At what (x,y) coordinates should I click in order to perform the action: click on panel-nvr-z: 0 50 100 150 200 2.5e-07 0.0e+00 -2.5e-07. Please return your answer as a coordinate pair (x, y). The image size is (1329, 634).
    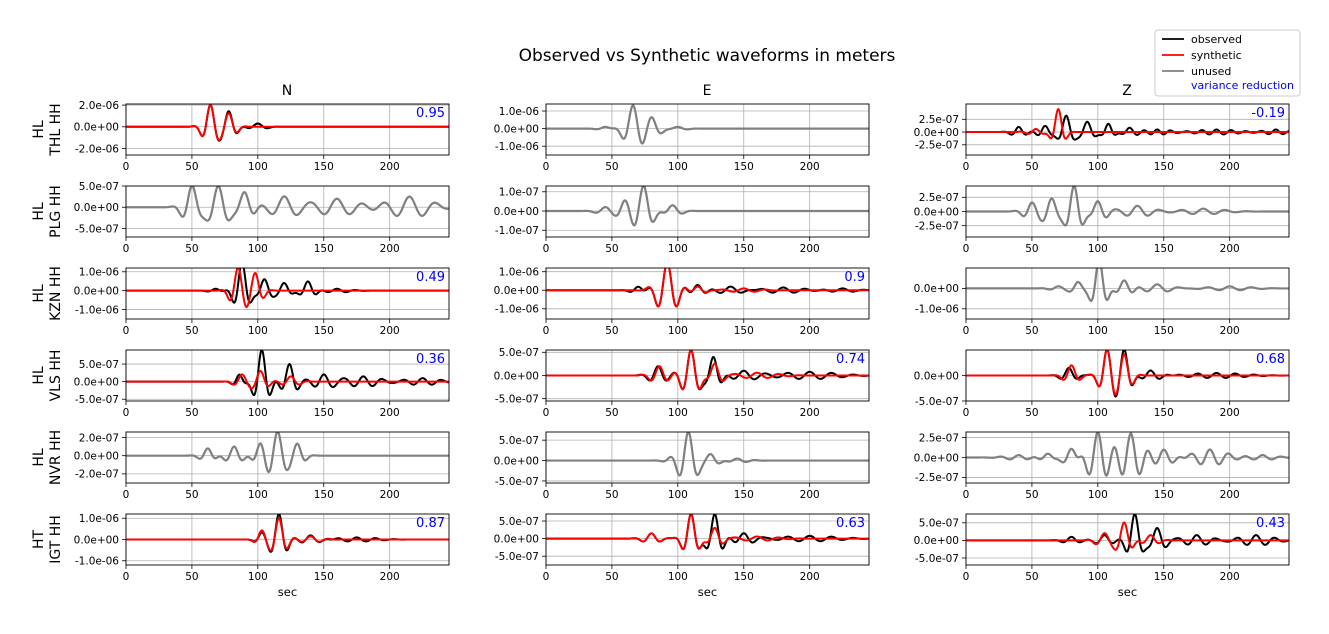
    Looking at the image, I should click on (1102, 466).